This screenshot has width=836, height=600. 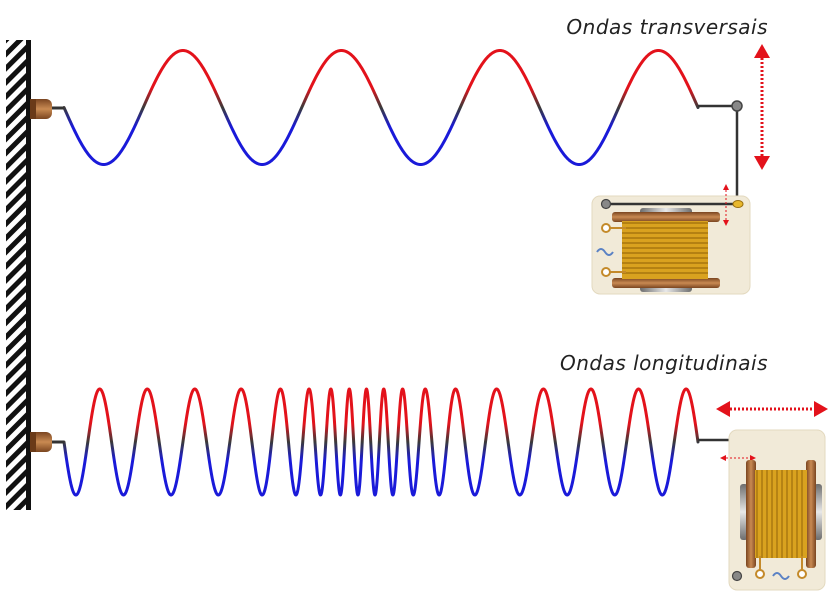 I want to click on transverse-joint, so click(x=737, y=106).